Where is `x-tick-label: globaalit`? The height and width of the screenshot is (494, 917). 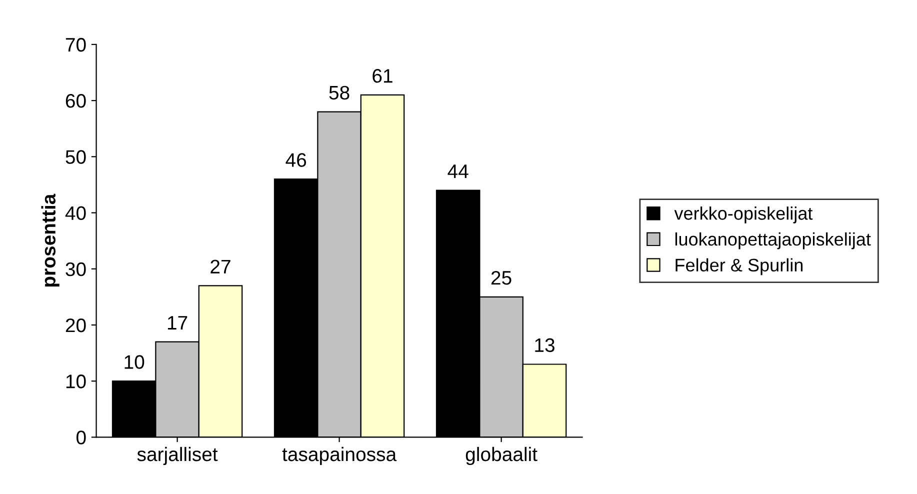 x-tick-label: globaalit is located at coordinates (502, 456).